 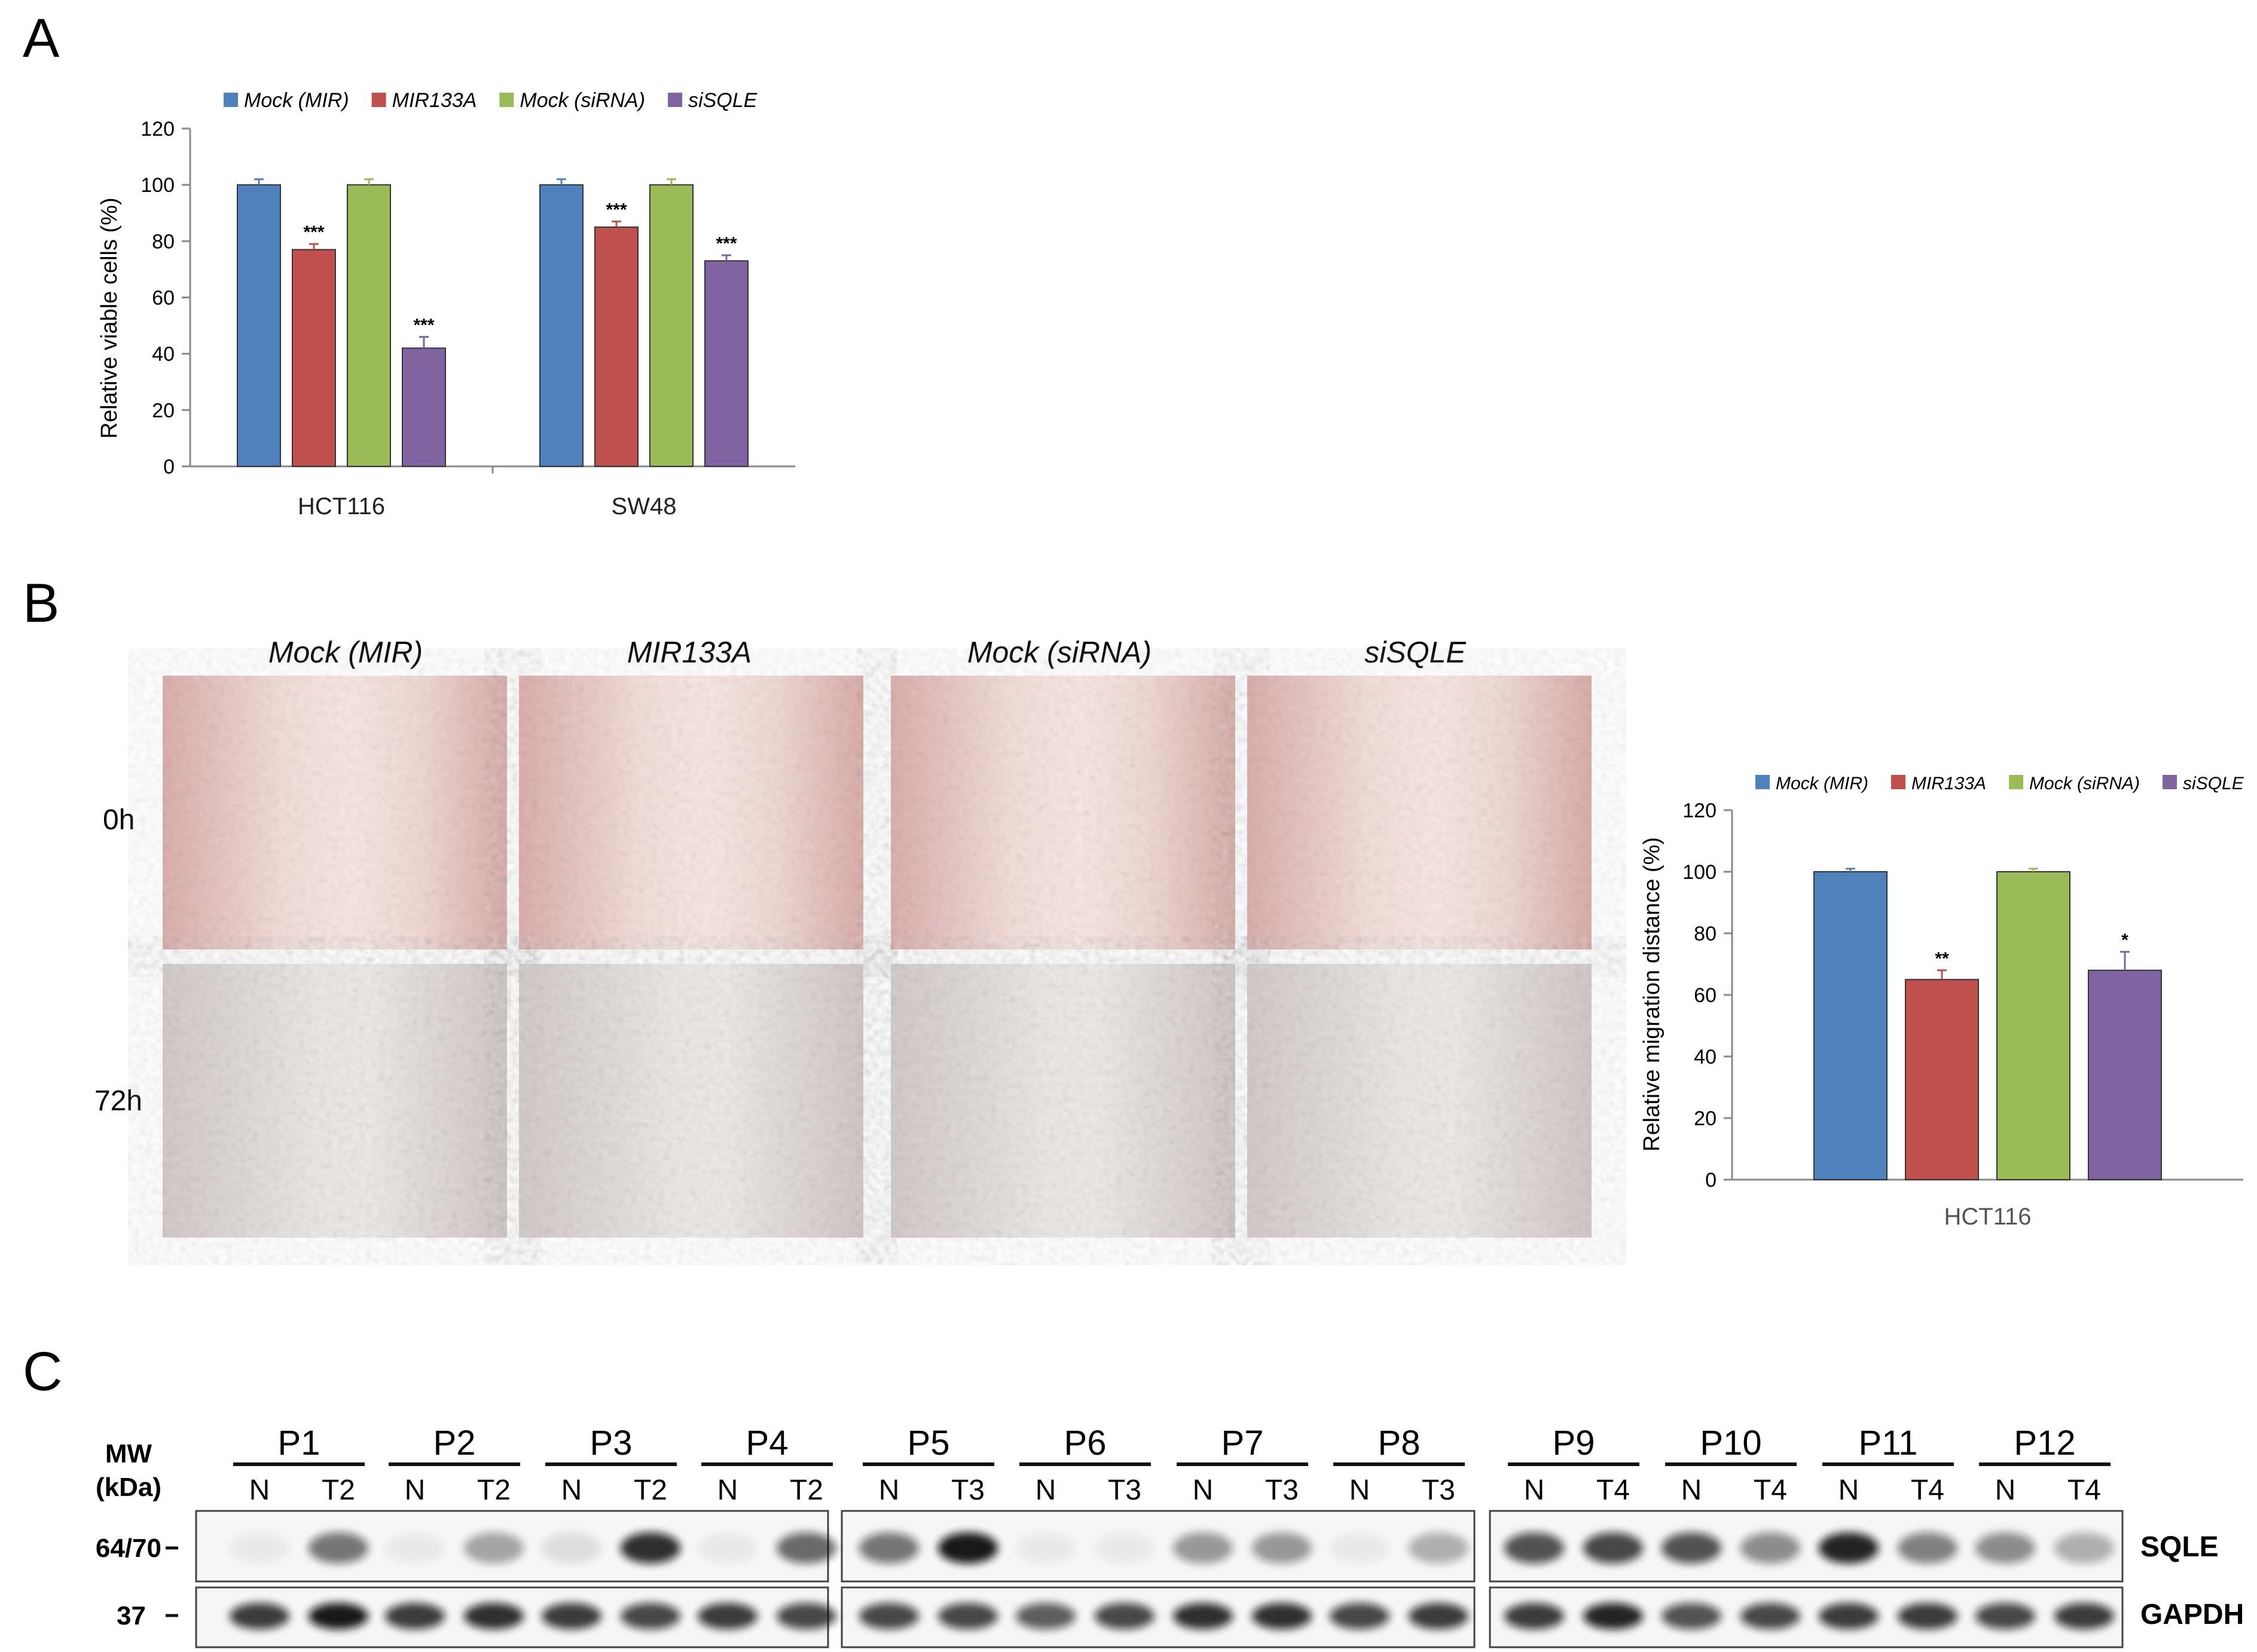 What do you see at coordinates (369, 325) in the screenshot?
I see `bar-mock-sirna-hct116` at bounding box center [369, 325].